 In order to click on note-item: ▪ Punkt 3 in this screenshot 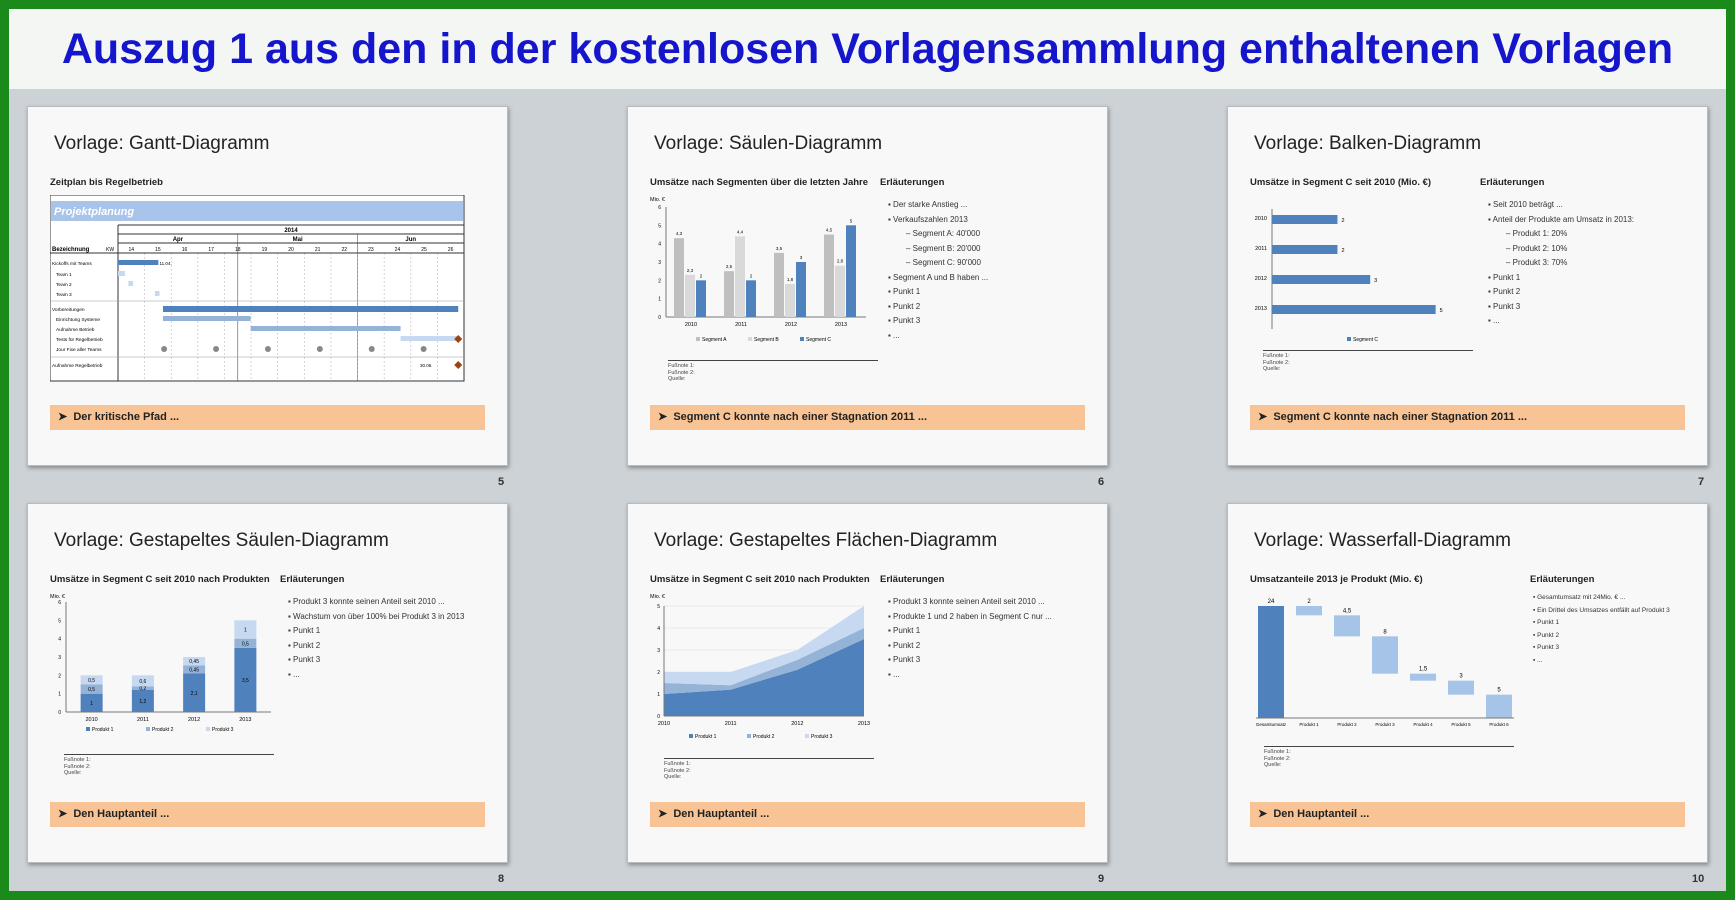, I will do `click(1504, 306)`.